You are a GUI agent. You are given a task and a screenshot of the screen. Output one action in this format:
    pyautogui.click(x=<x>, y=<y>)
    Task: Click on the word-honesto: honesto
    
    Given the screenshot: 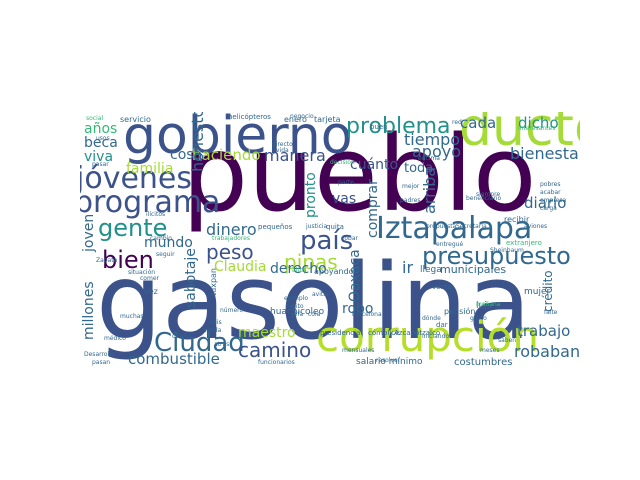 What is the action you would take?
    pyautogui.click(x=197, y=142)
    